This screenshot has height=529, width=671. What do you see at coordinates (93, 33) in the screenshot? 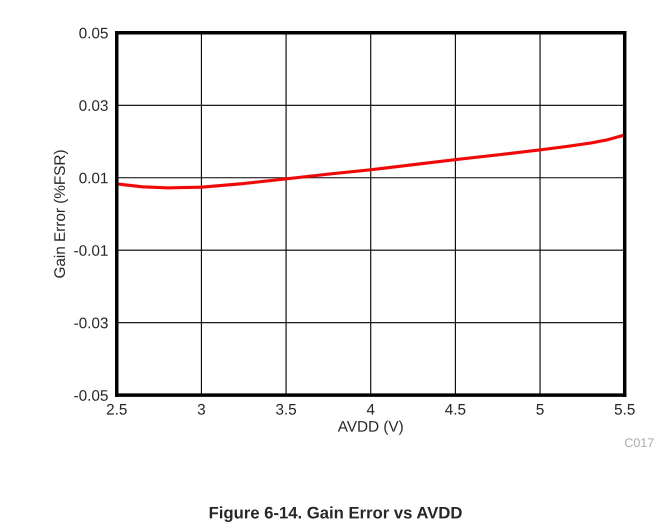
I see `y-tick-label: 0.05` at bounding box center [93, 33].